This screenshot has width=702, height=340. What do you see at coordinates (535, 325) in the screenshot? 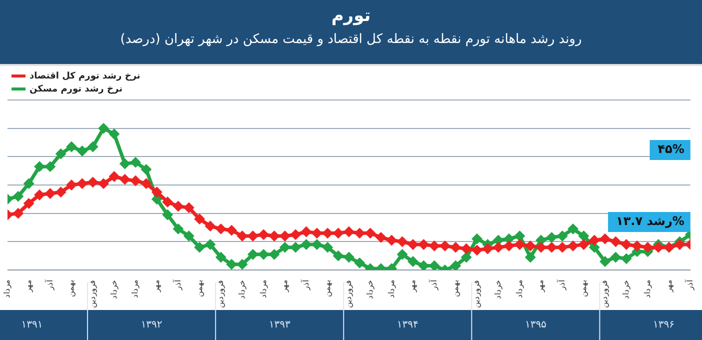
I see `text: ۱۳۹۵` at bounding box center [535, 325].